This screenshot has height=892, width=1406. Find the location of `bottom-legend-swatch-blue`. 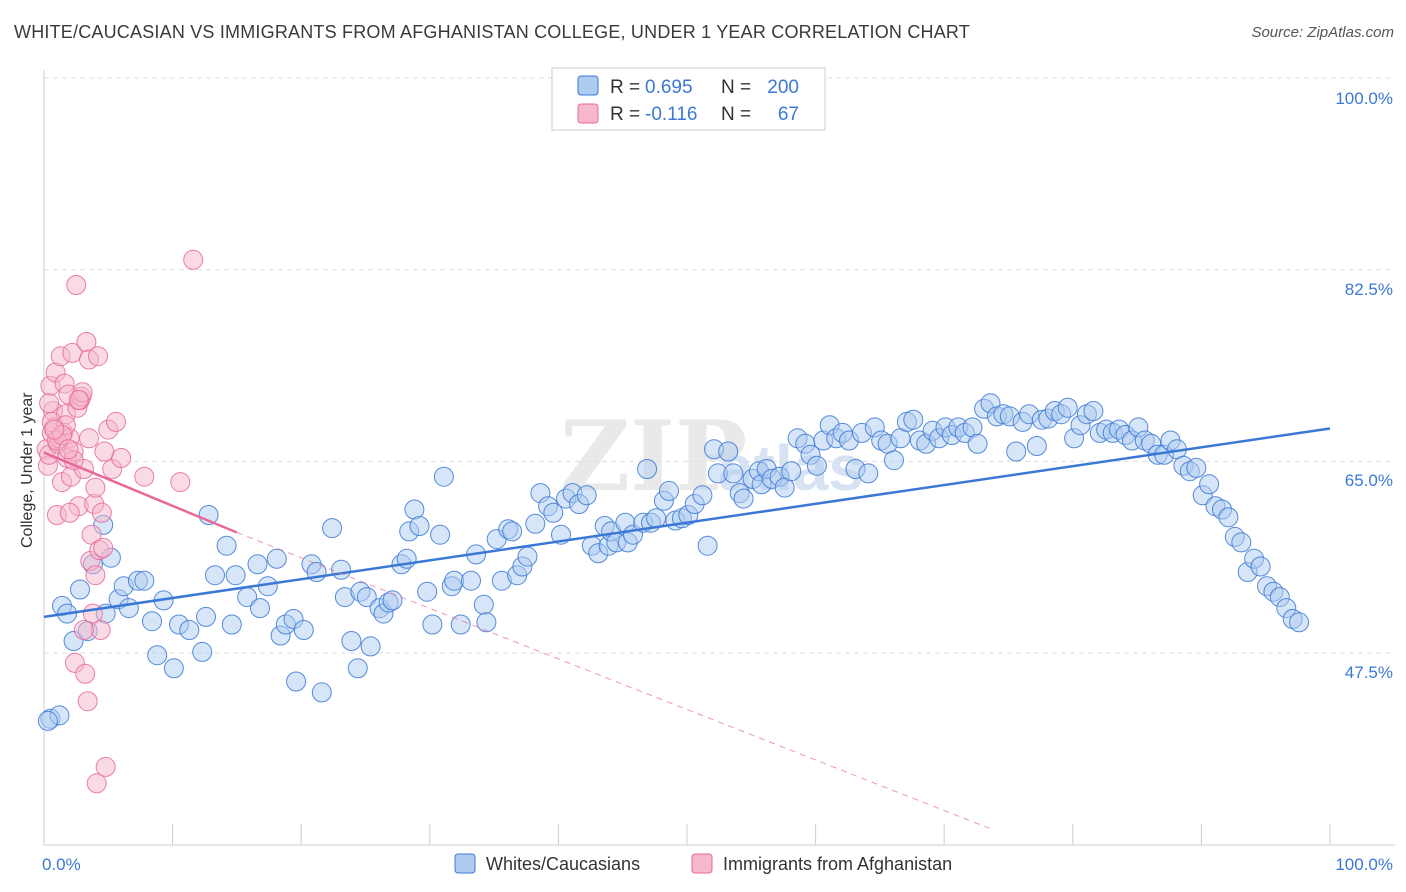

bottom-legend-swatch-blue is located at coordinates (465, 863).